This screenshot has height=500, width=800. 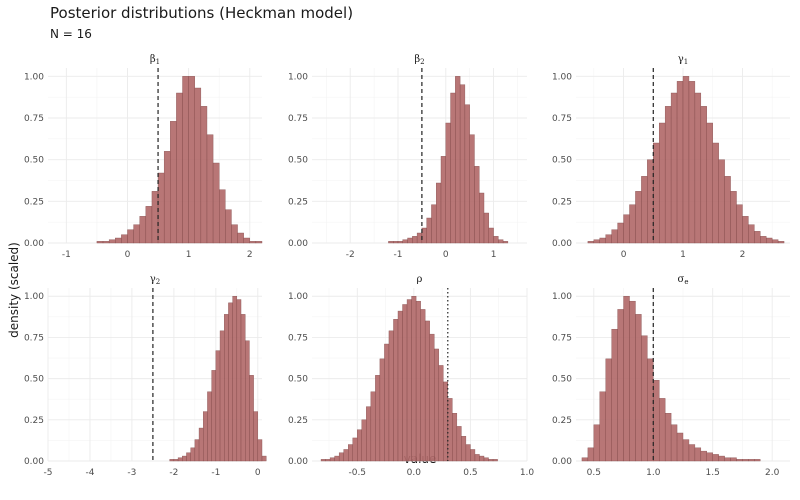 What do you see at coordinates (407, 157) in the screenshot?
I see `panel-beta2: 0.00 0.25 0.50 0.75 1.00 -2 -1 0 1 β2` at bounding box center [407, 157].